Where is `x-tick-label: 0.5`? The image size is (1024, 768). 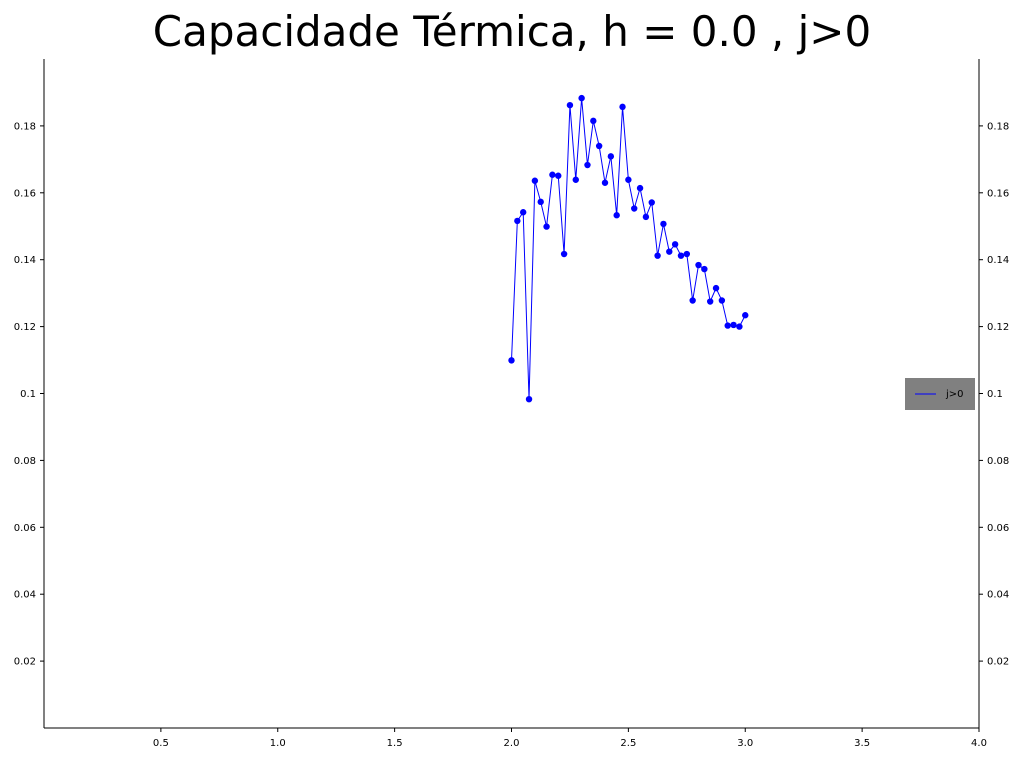
x-tick-label: 0.5 is located at coordinates (161, 743).